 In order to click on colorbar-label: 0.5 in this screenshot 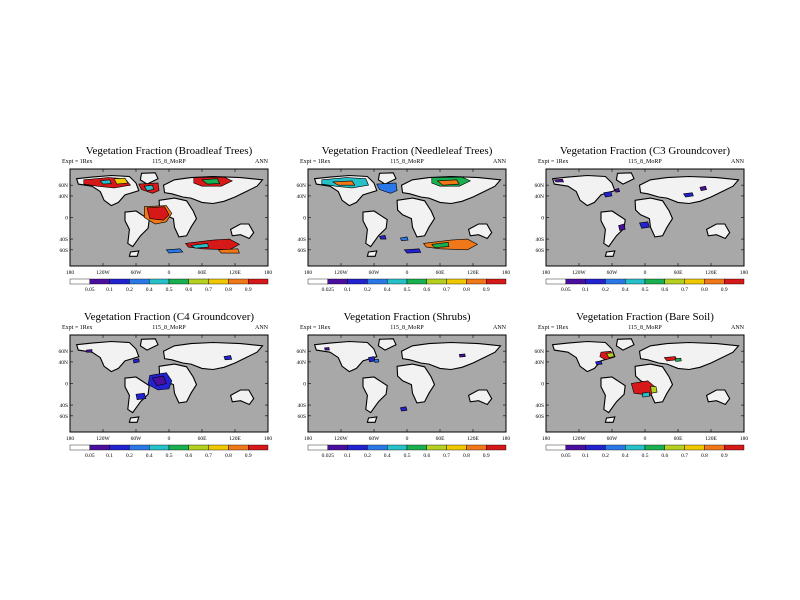, I will do `click(169, 290)`.